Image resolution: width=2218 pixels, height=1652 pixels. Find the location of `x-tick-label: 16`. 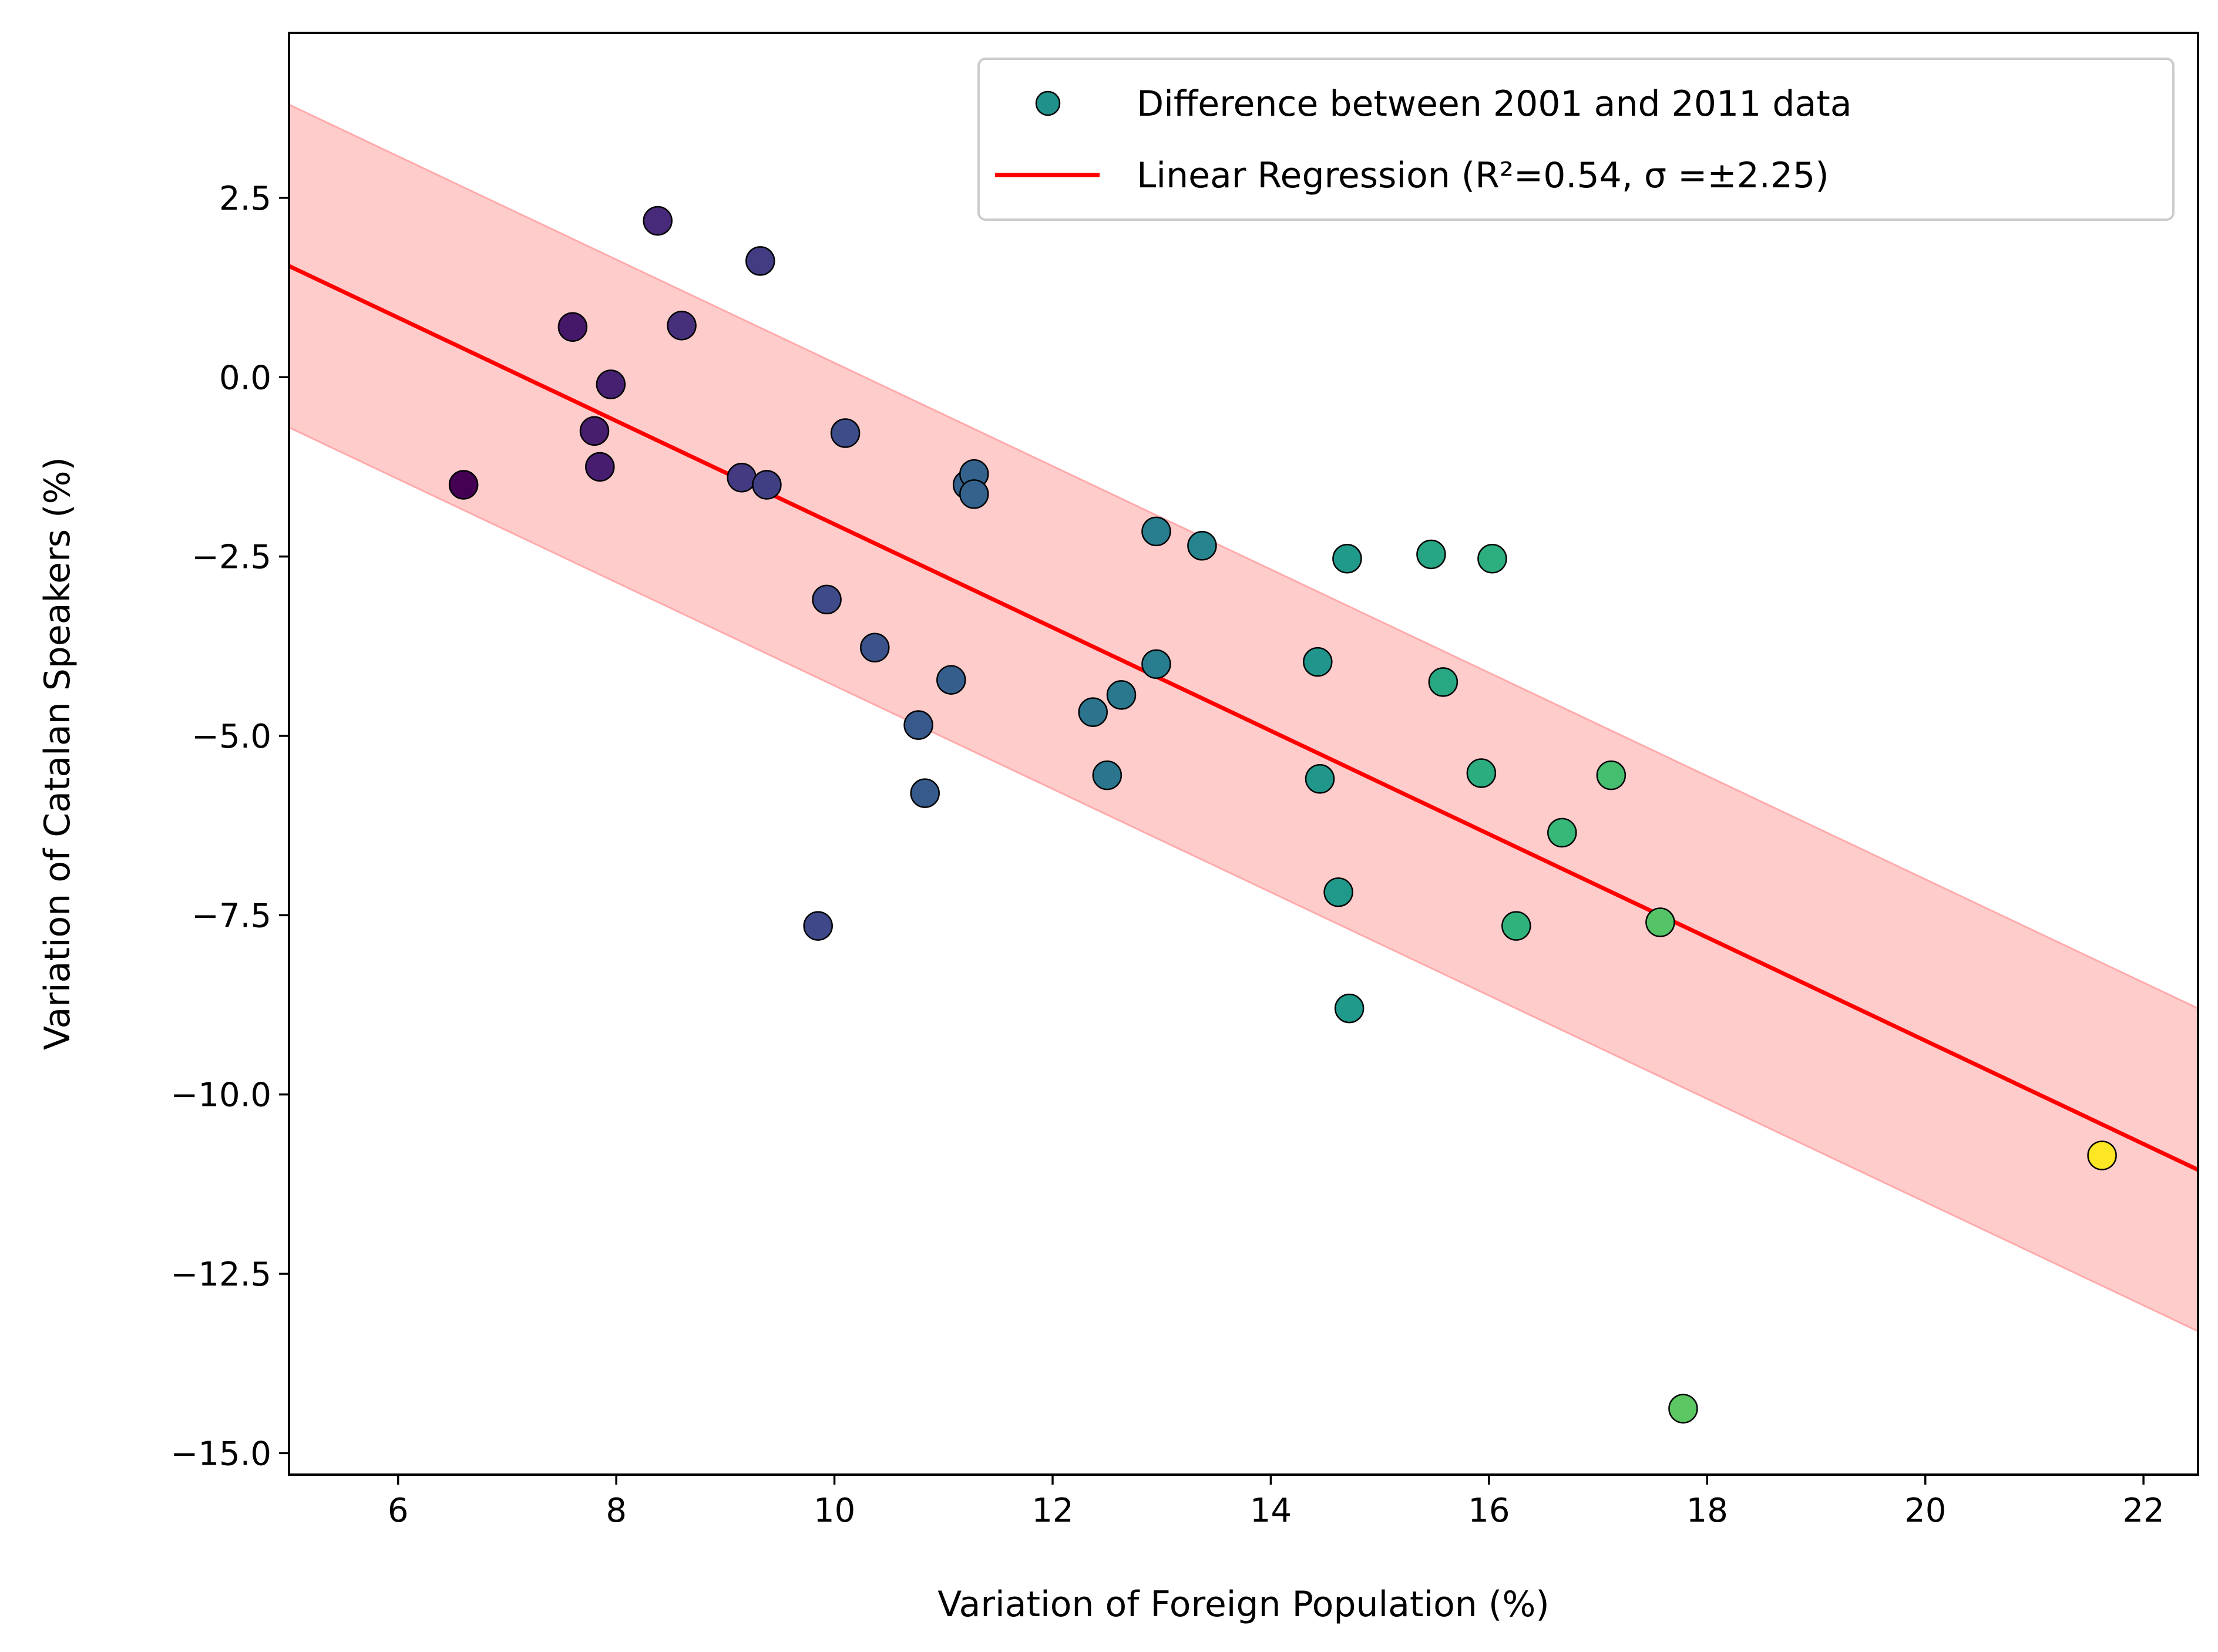

x-tick-label: 16 is located at coordinates (1489, 1511).